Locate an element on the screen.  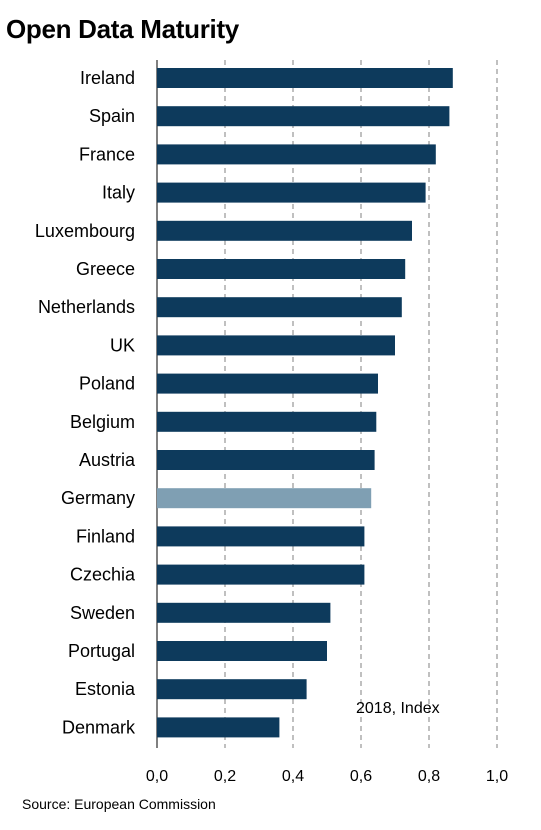
chart-note: 2018, Index is located at coordinates (398, 708).